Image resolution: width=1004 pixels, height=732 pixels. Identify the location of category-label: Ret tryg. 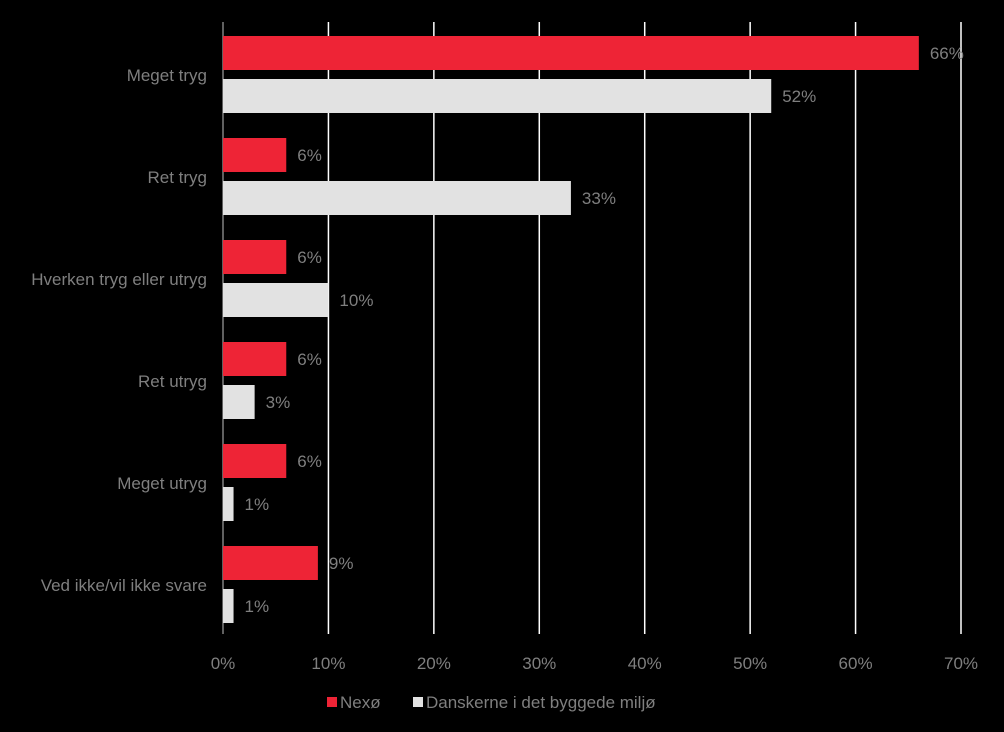
(177, 177).